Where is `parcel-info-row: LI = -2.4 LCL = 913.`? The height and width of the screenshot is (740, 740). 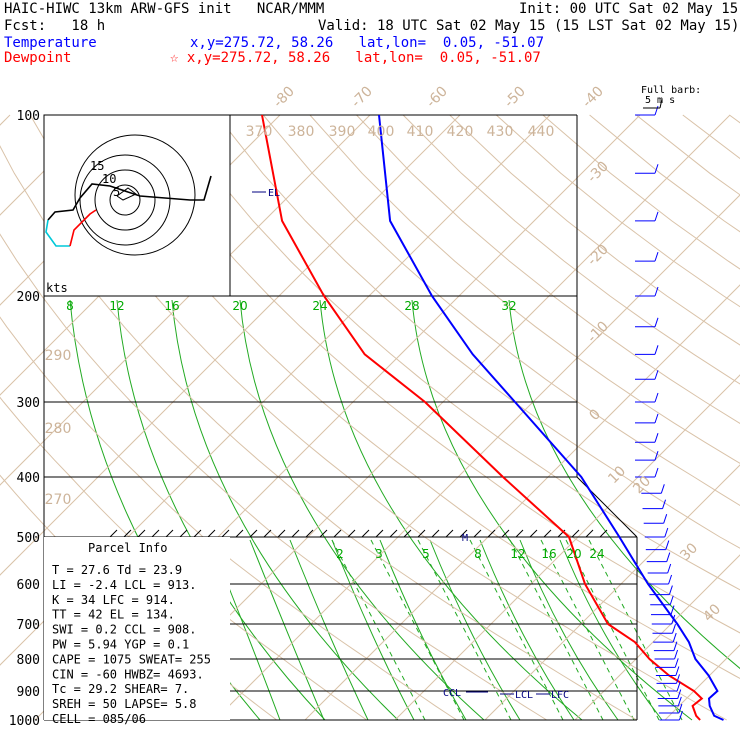
parcel-info-row: LI = -2.4 LCL = 913. is located at coordinates (124, 585).